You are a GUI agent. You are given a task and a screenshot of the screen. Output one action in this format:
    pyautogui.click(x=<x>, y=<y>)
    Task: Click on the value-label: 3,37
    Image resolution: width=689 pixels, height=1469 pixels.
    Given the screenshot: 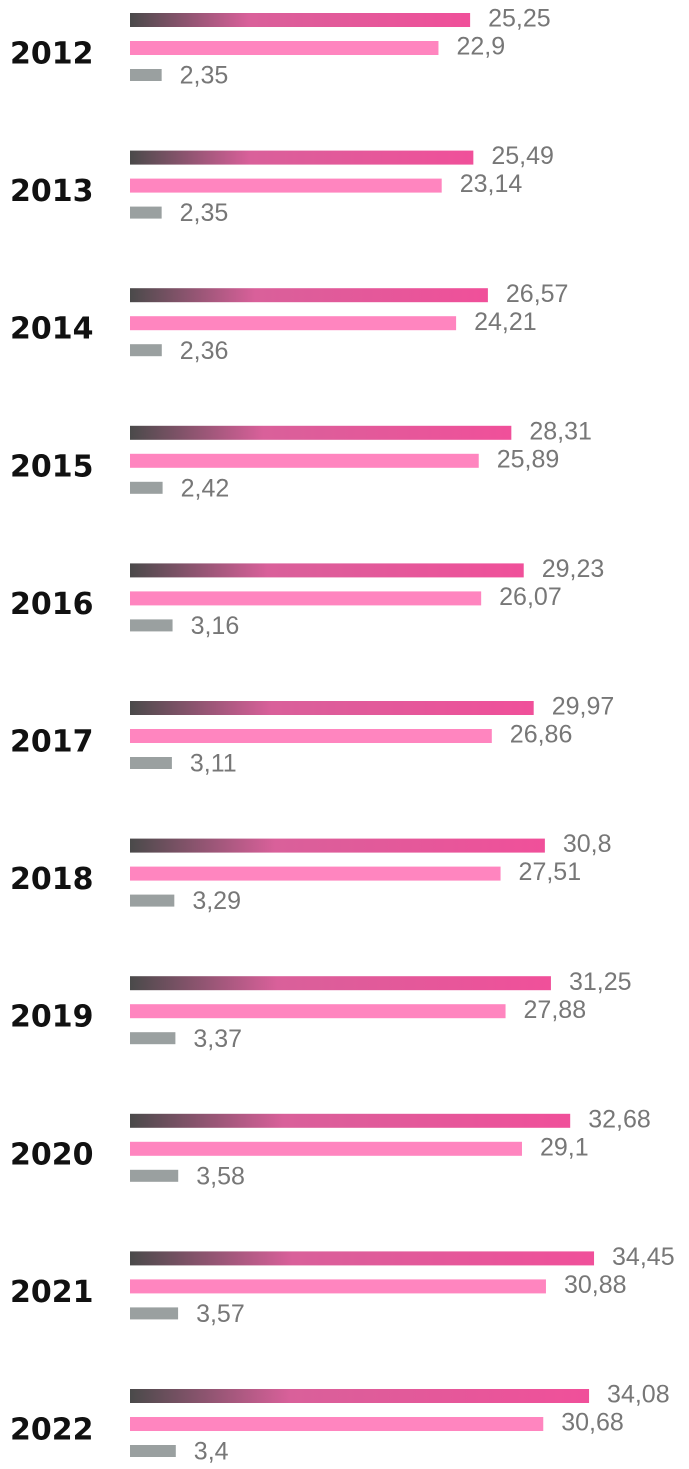 What is the action you would take?
    pyautogui.click(x=217, y=1039)
    